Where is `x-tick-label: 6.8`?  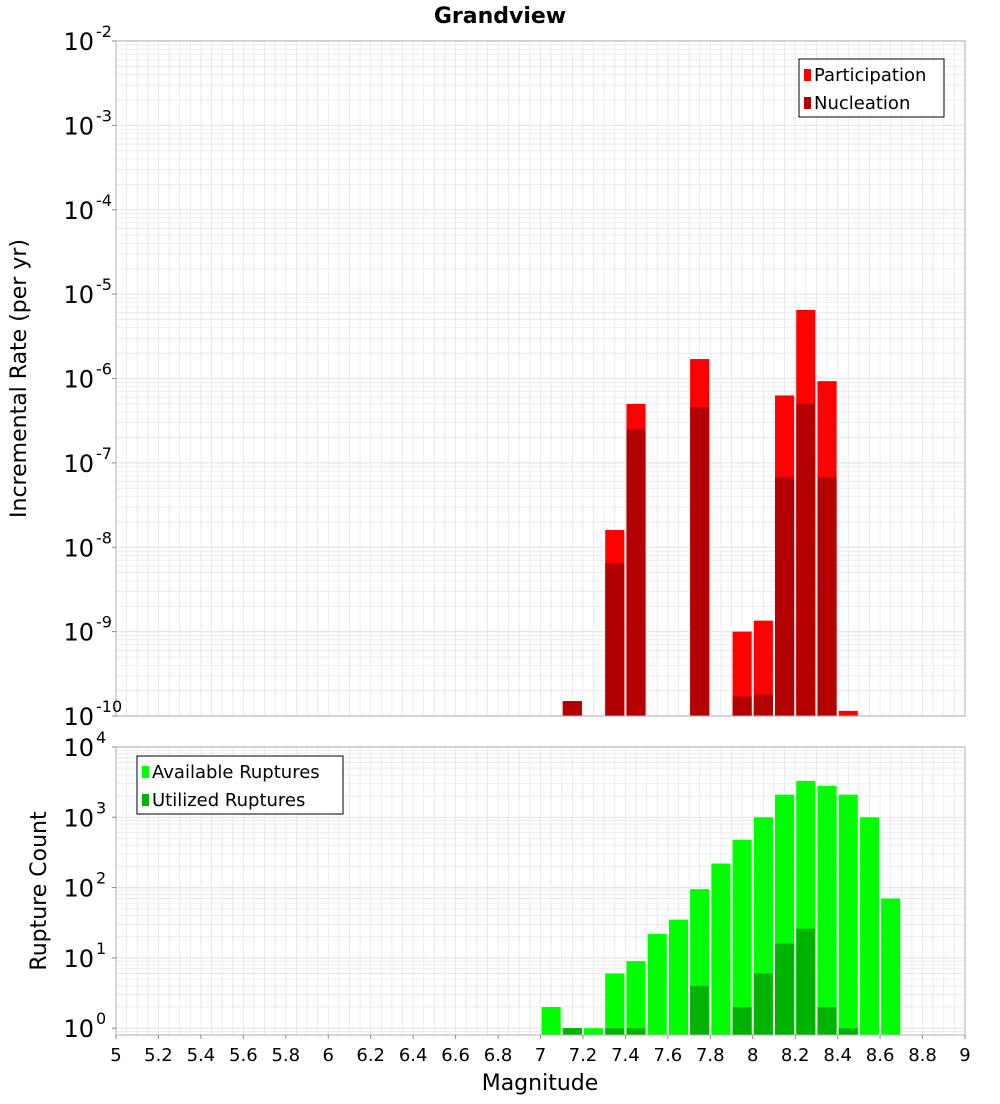 x-tick-label: 6.8 is located at coordinates (498, 1055).